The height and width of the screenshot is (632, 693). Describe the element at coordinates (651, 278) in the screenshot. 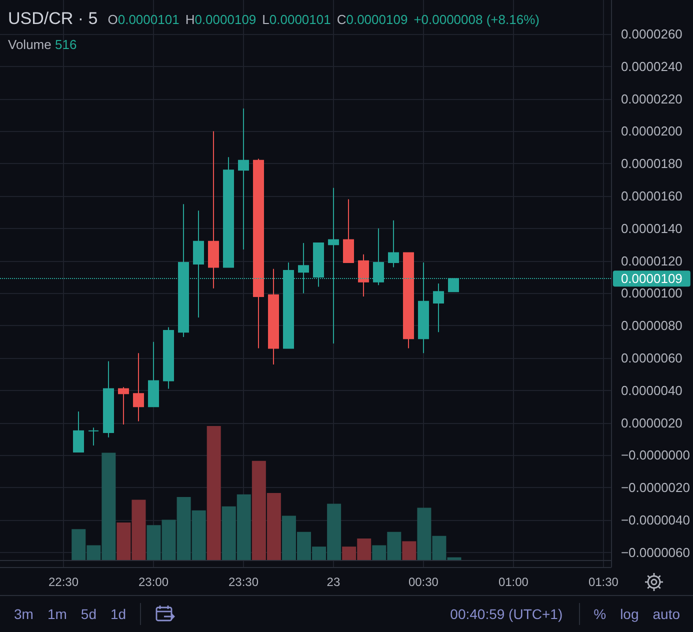

I see `ref-line-label: 0.0000109` at that location.